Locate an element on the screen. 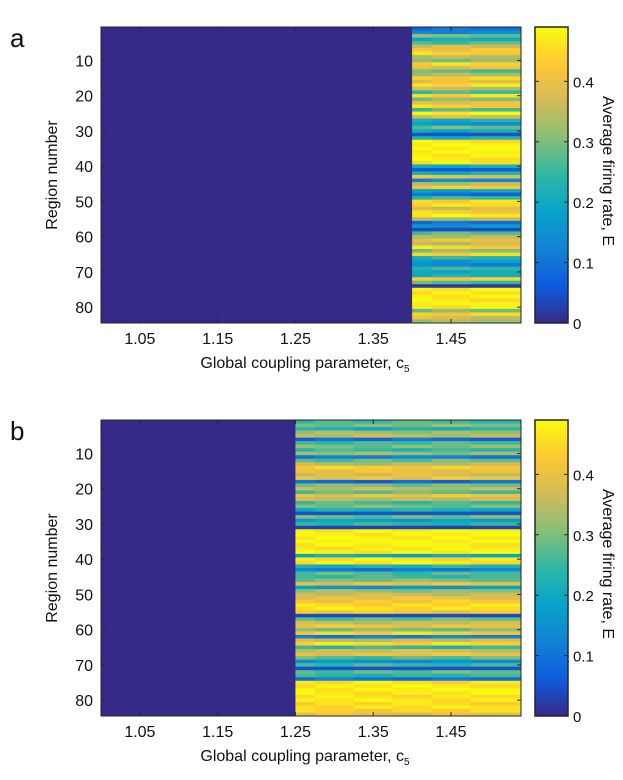 This screenshot has height=780, width=623. colorbar is located at coordinates (551, 175).